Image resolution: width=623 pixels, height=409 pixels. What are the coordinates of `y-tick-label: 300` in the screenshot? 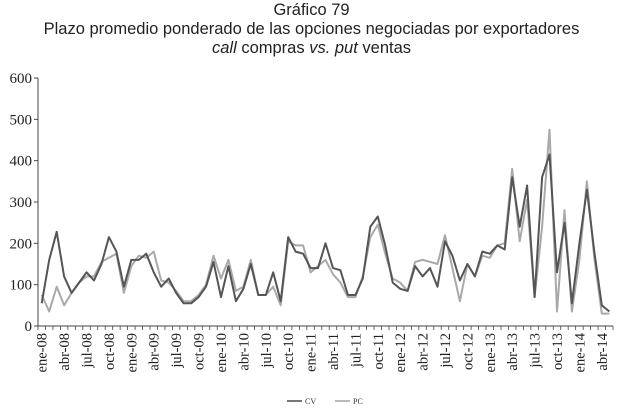 It's located at (21, 203).